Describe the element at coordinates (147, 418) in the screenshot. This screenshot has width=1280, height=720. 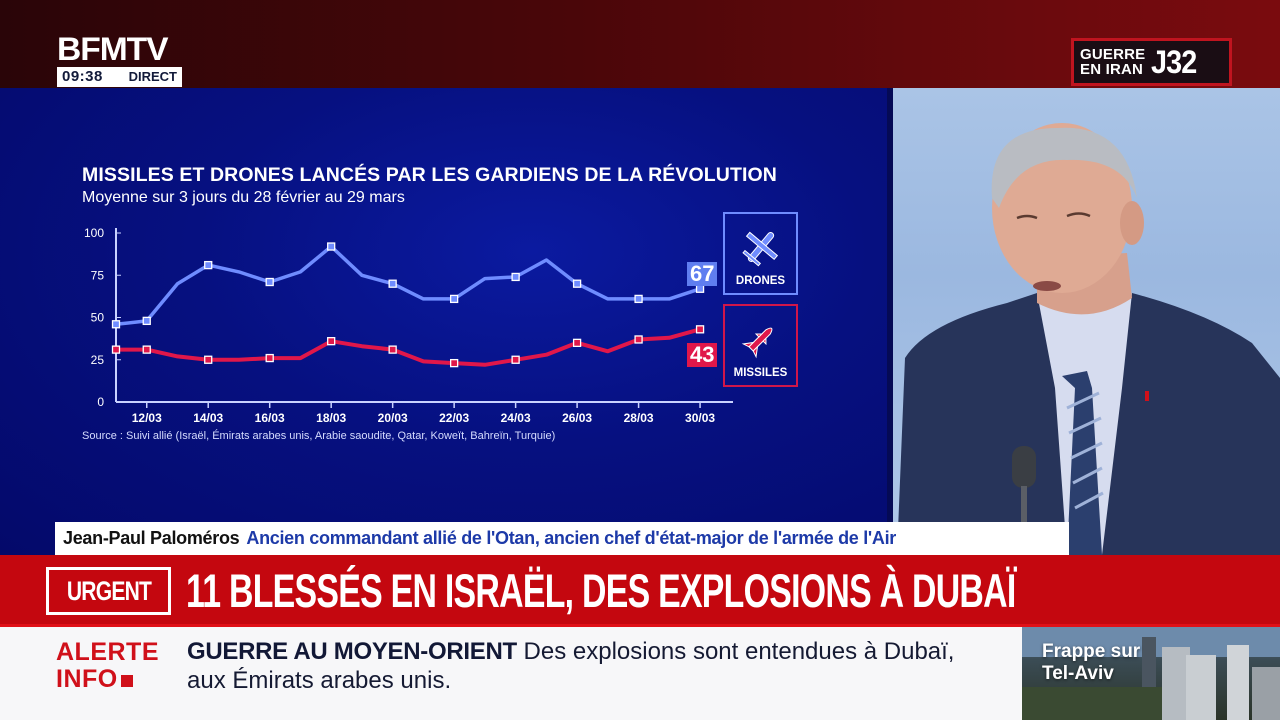
I see `svg-text: 12/03` at that location.